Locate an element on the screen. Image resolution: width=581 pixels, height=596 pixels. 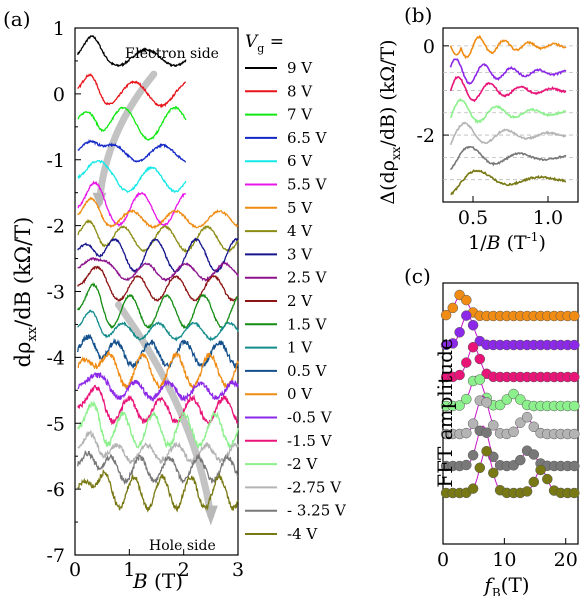
legend-entry: 6 V is located at coordinates (300, 161).